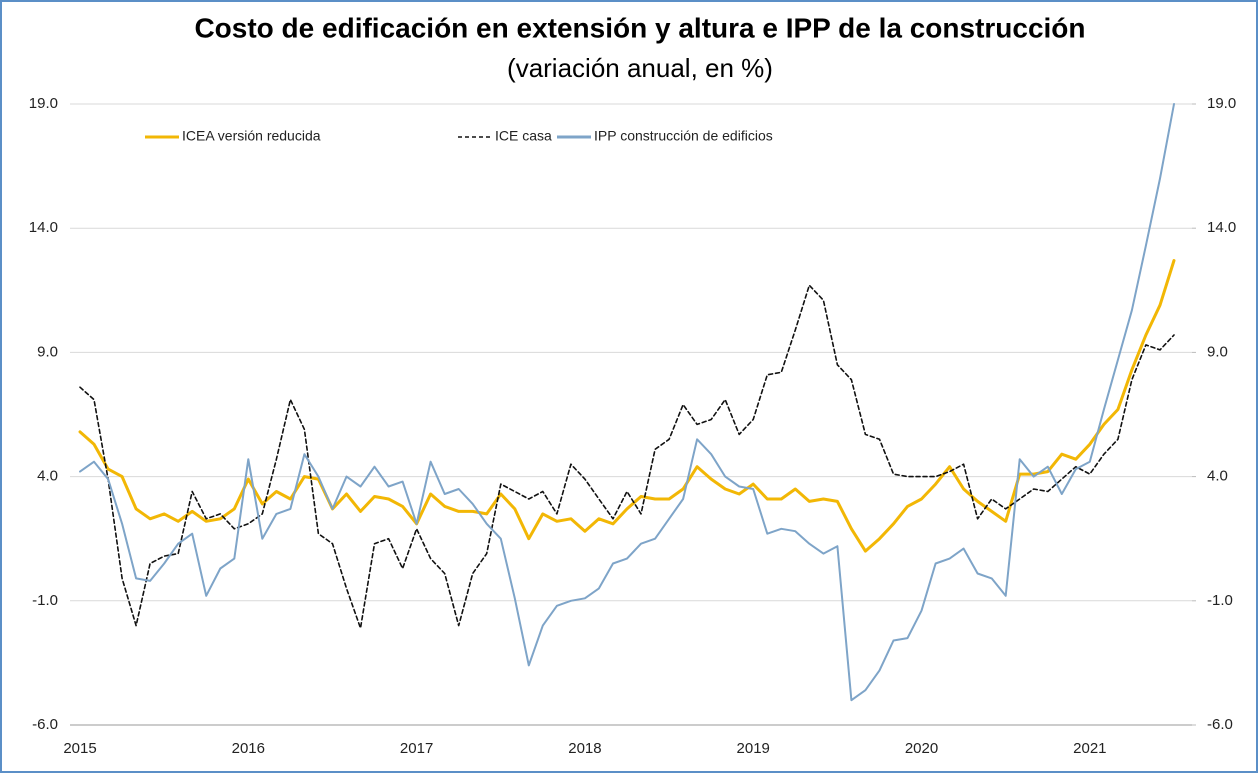 The image size is (1259, 778). Describe the element at coordinates (1221, 103) in the screenshot. I see `y2-tick-label: 19.0` at that location.